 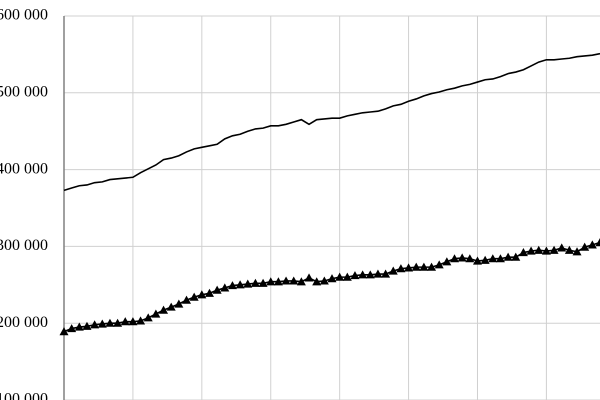 What do you see at coordinates (24, 322) in the screenshot?
I see `y-tick-label: 200 000` at bounding box center [24, 322].